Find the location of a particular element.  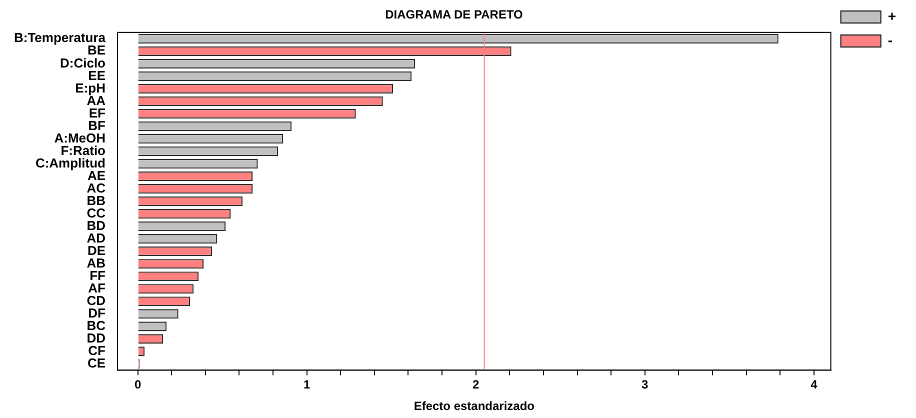

y-tick-label: CD is located at coordinates (96, 300).